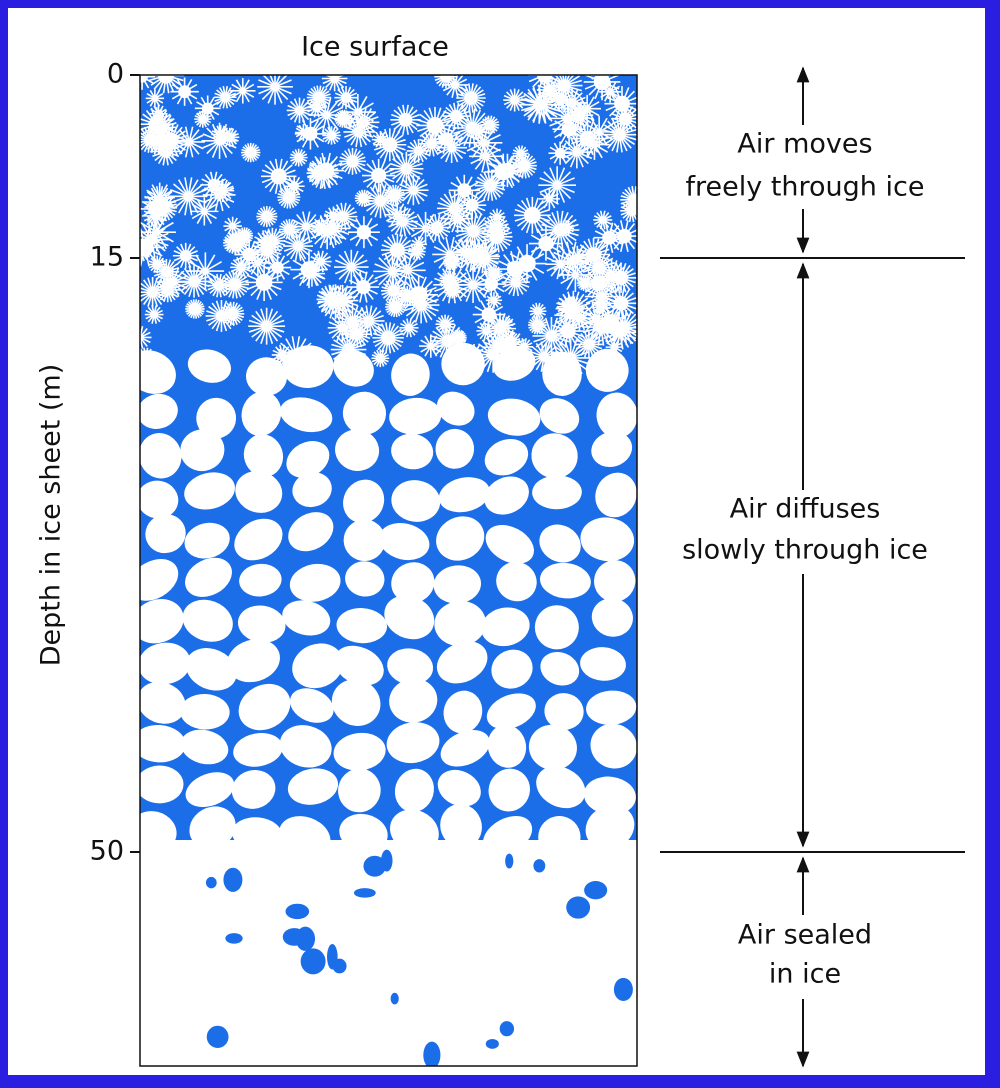  I want to click on zone-label: Air moves, so click(804, 144).